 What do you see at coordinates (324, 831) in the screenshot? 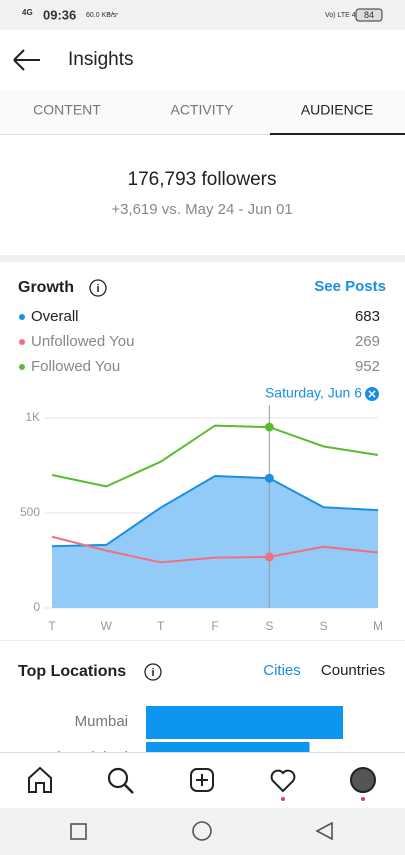
I see `back-system-button` at bounding box center [324, 831].